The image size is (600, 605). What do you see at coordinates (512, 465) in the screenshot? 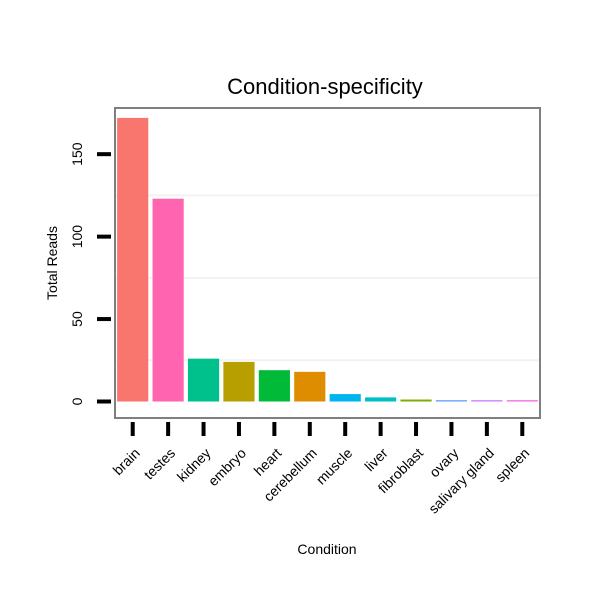
I see `x-tick-label: spleen` at bounding box center [512, 465].